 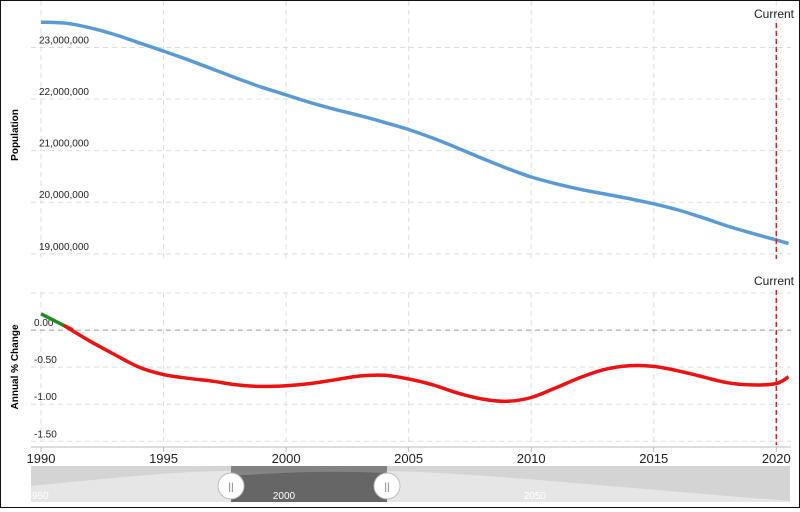 What do you see at coordinates (45, 379) in the screenshot?
I see `change-y-ticks: -1.50 -1.00 -0.50 0.00` at bounding box center [45, 379].